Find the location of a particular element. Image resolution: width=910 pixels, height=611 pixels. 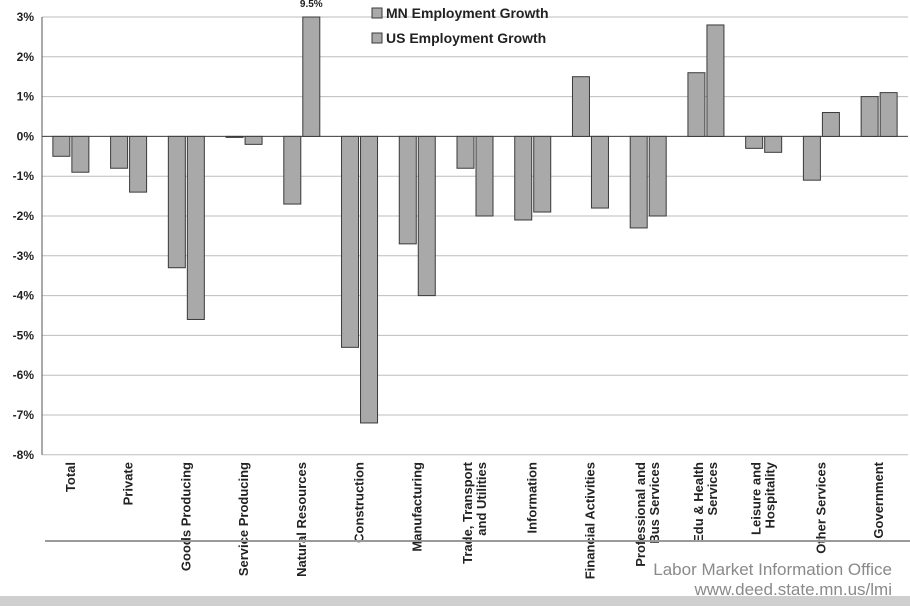

x-tick-label-line: Natural Resources is located at coordinates (301, 519).